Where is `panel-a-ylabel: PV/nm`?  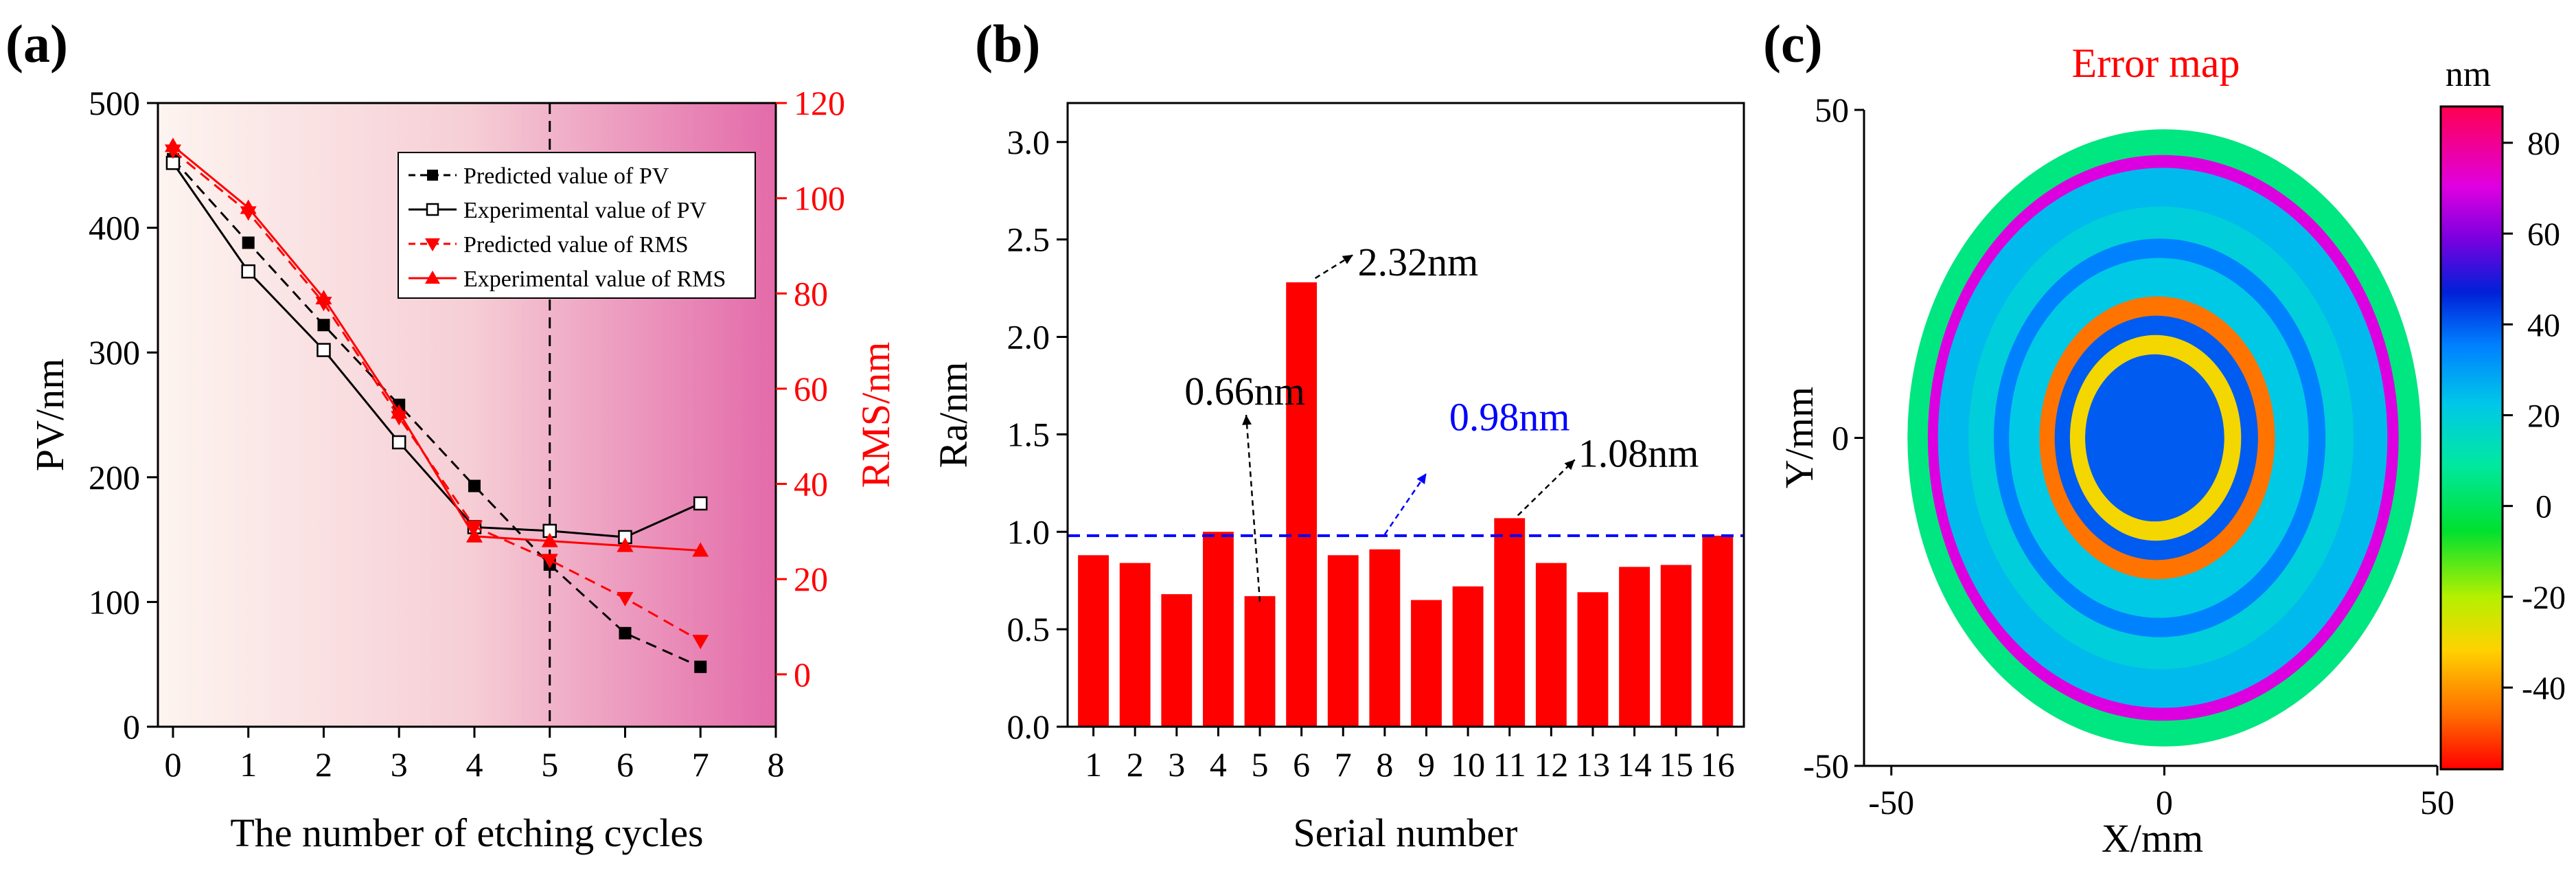
panel-a-ylabel: PV/nm is located at coordinates (49, 415).